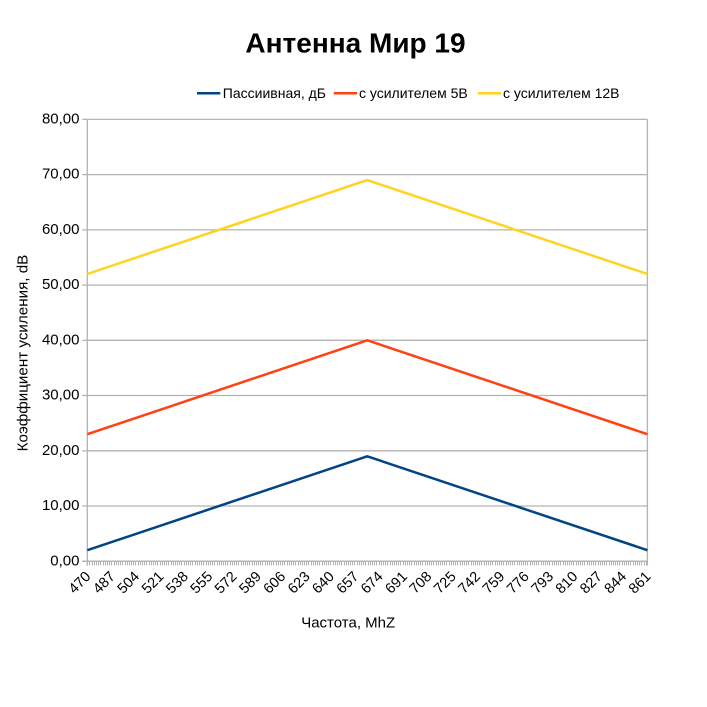 The width and height of the screenshot is (707, 707). I want to click on svg-text: 20,00, so click(61, 450).